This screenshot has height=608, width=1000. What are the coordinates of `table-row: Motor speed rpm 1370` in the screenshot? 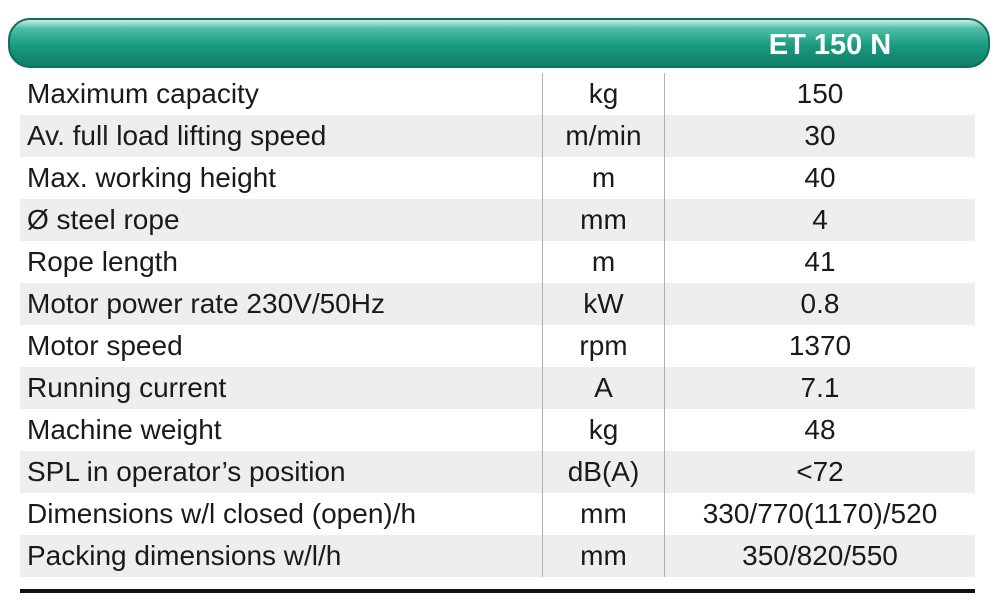 It's located at (497, 346).